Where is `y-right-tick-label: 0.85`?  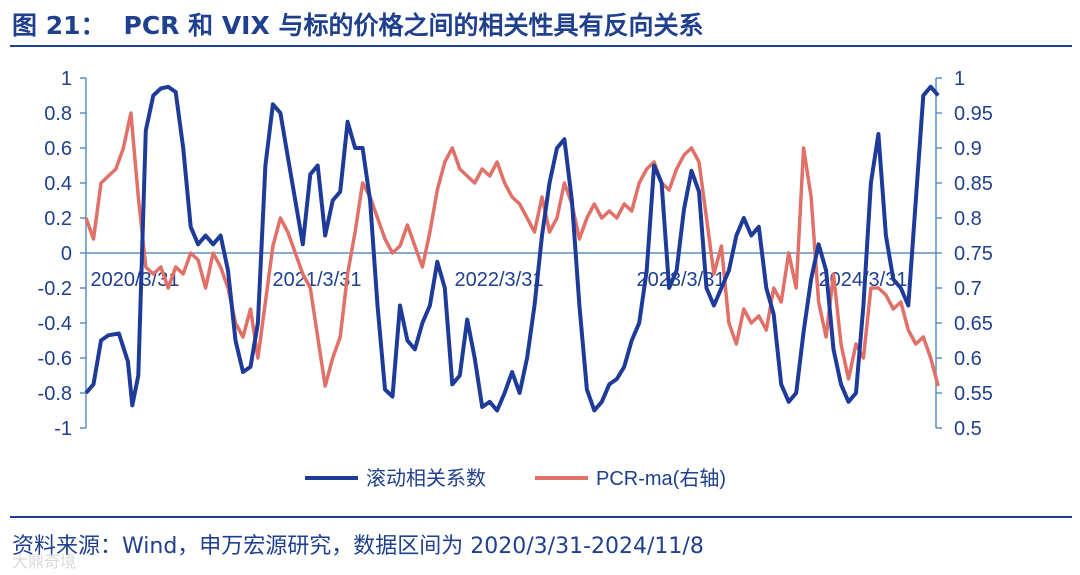
y-right-tick-label: 0.85 is located at coordinates (973, 184).